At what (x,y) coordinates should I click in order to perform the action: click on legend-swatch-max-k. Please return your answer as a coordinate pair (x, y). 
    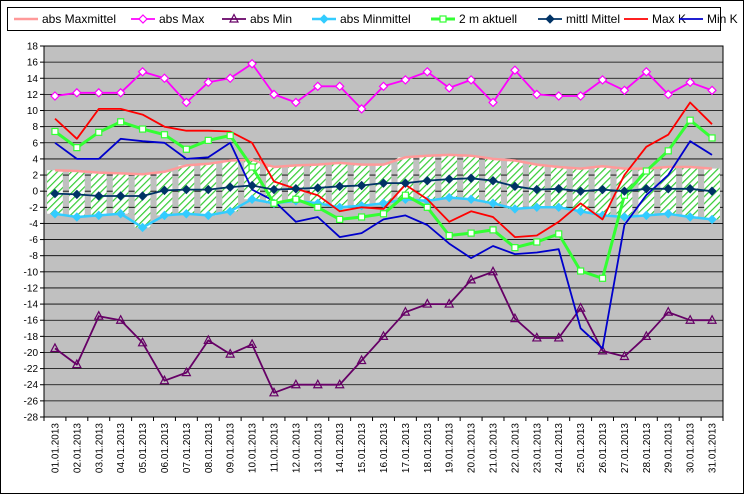
    Looking at the image, I should click on (636, 19).